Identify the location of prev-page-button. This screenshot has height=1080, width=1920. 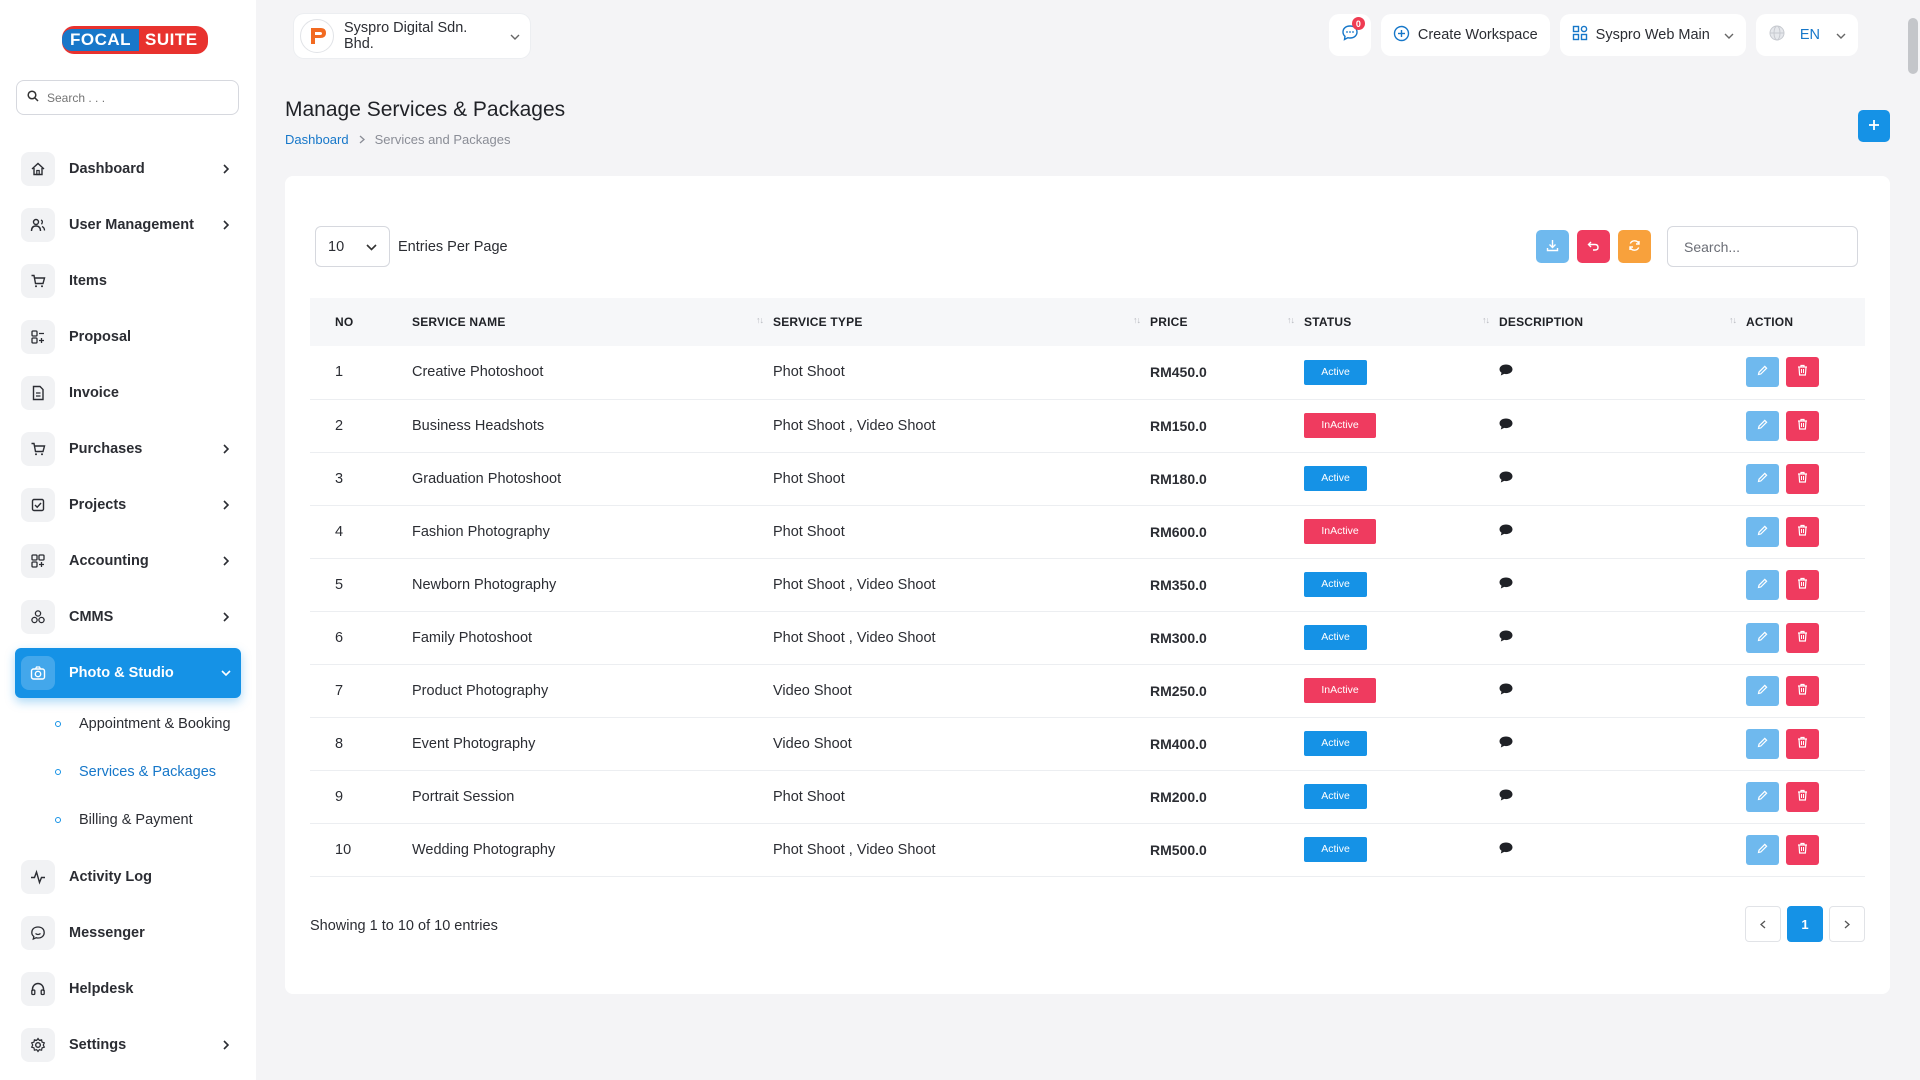
(1763, 924).